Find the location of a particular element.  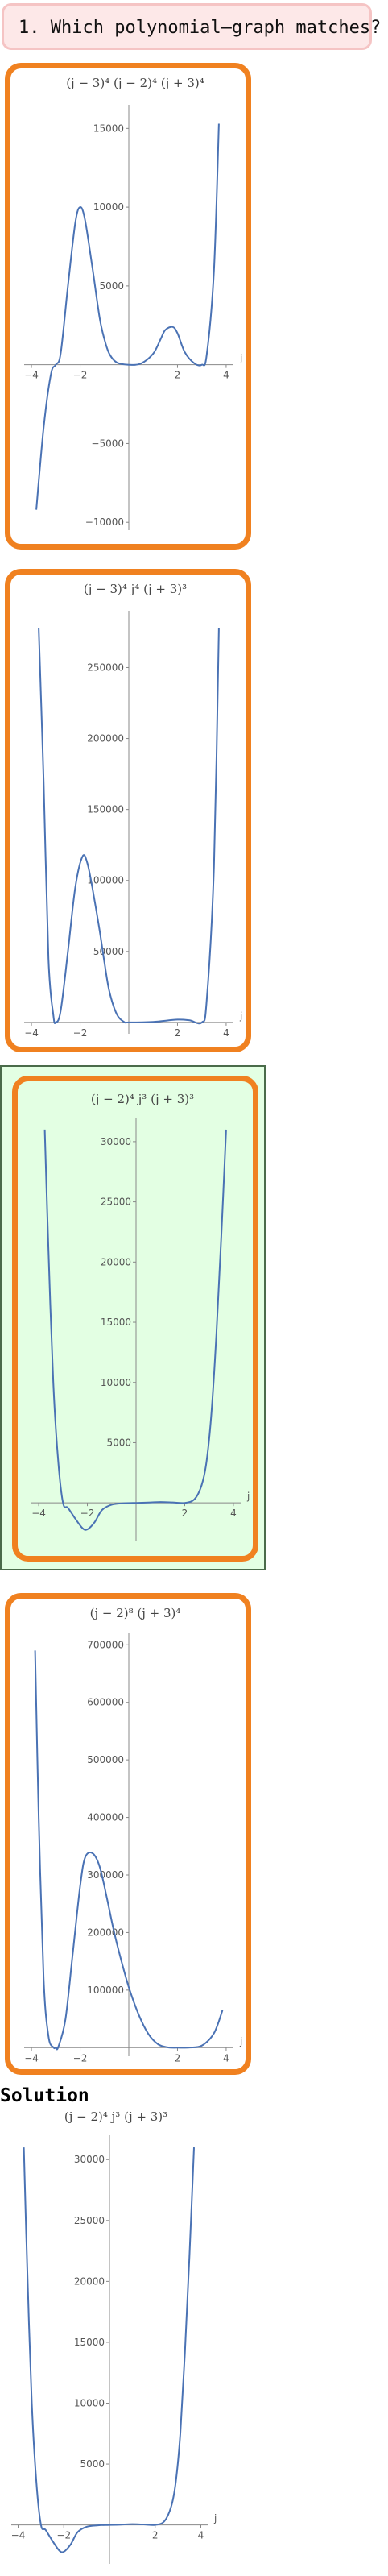

question-box: 1. Which polynomial–graph matches? is located at coordinates (191, 27).